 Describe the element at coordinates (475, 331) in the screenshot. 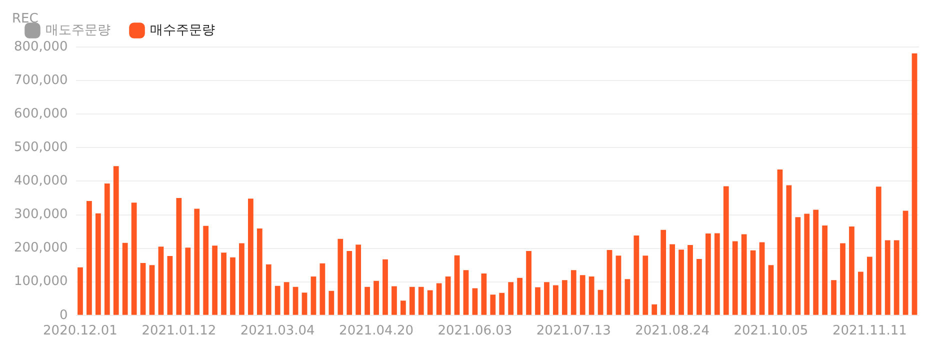

I see `x-tick-label: 2021.06.03` at that location.